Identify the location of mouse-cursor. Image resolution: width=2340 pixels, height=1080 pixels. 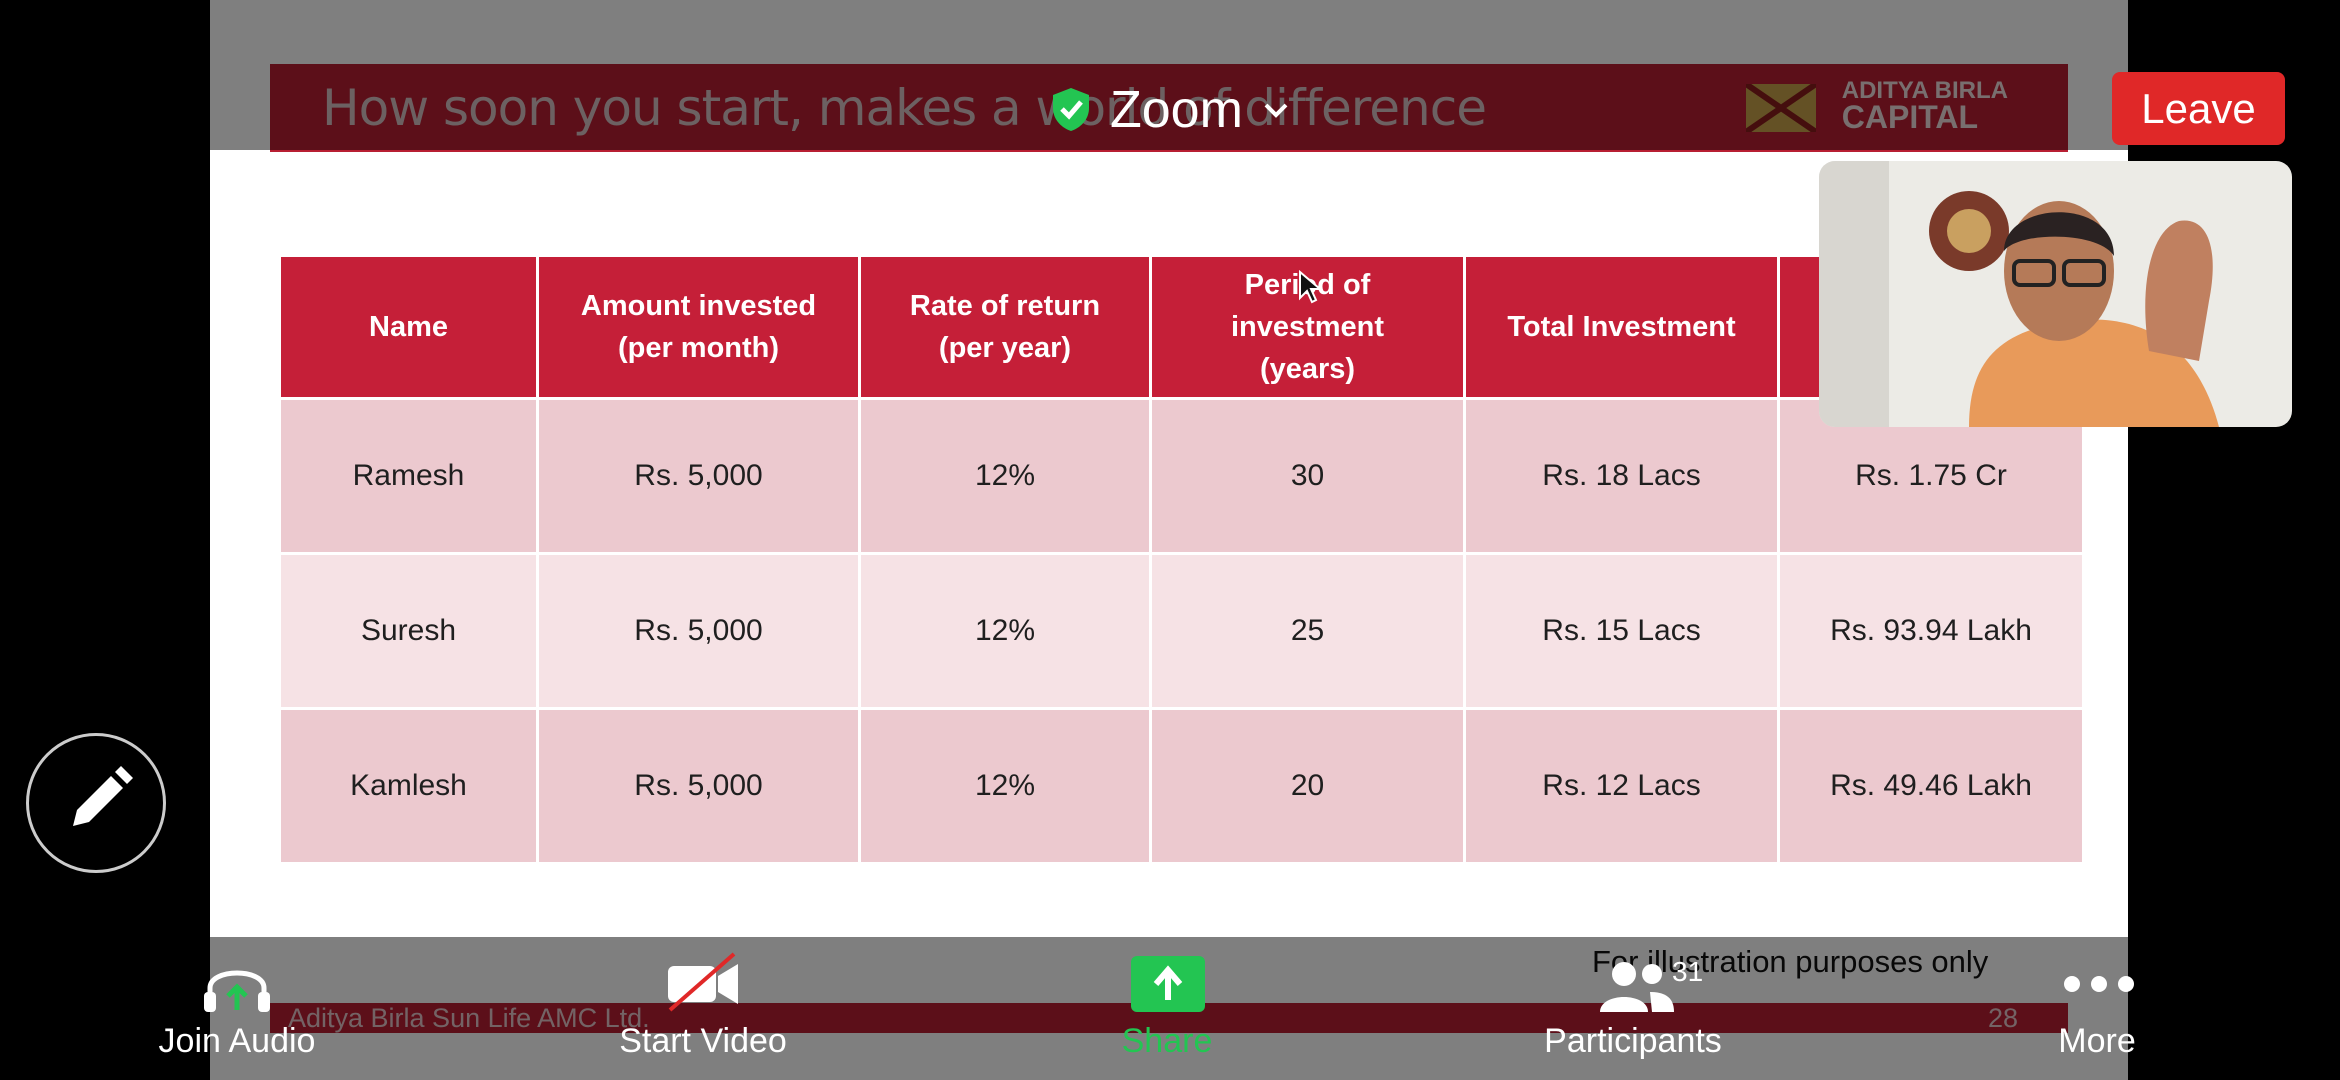
(1310, 287).